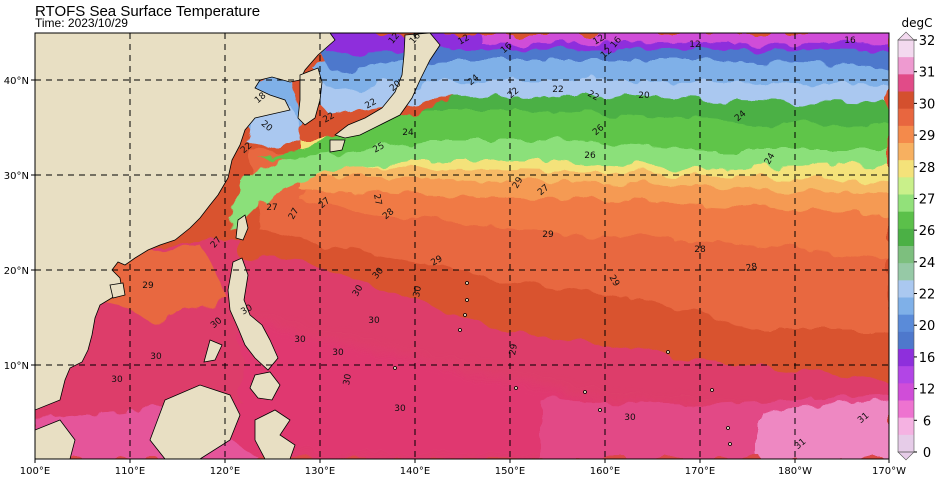 The image size is (941, 483). Describe the element at coordinates (700, 471) in the screenshot. I see `lon-tick-label: 170°E` at that location.